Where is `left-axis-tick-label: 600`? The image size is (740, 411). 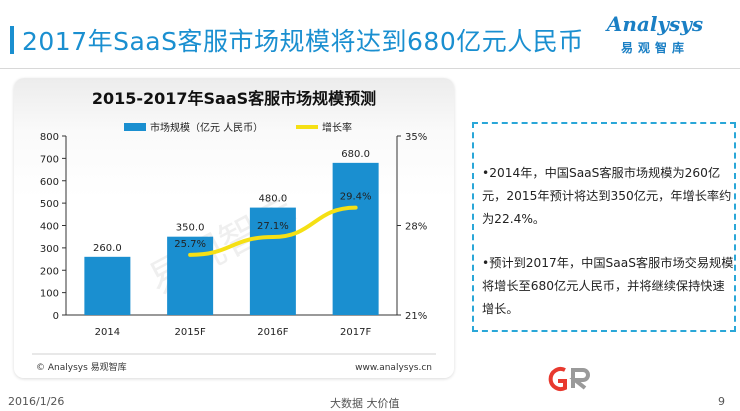
left-axis-tick-label: 600 is located at coordinates (49, 182).